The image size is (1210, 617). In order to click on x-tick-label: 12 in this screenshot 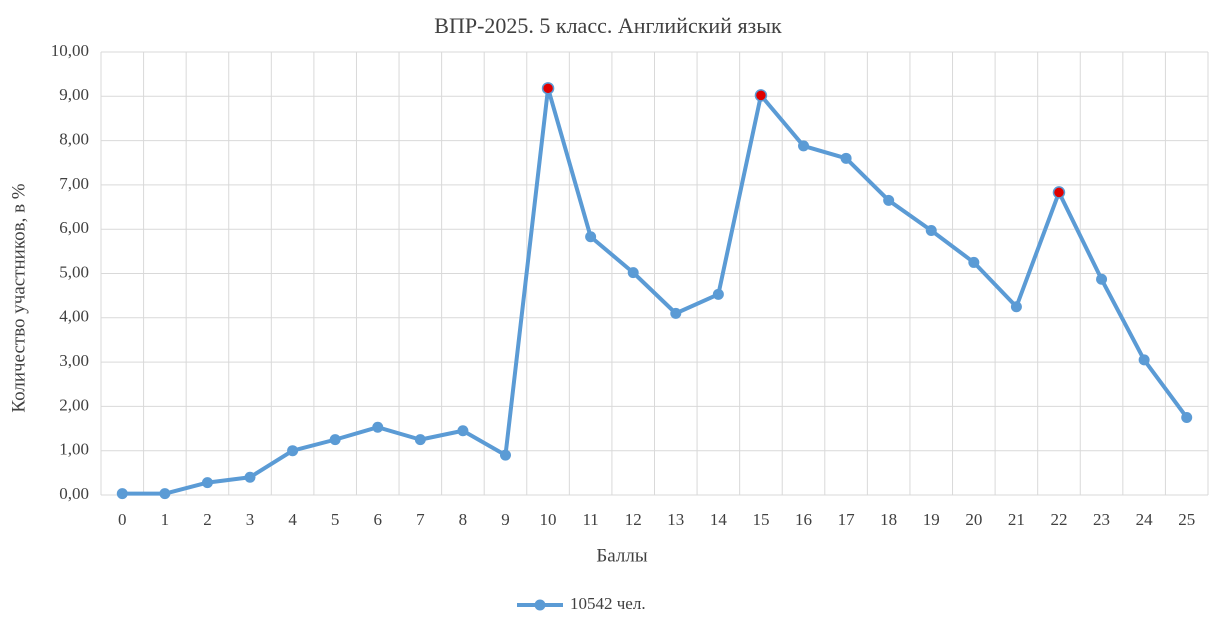, I will do `click(633, 519)`.